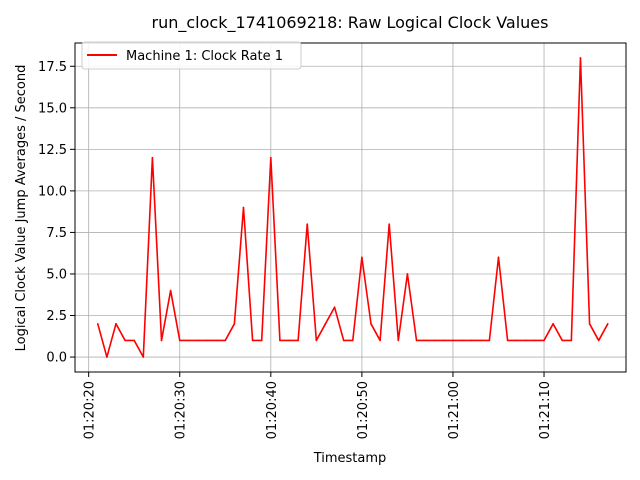 This screenshot has height=480, width=640. Describe the element at coordinates (56, 213) in the screenshot. I see `y-axis-ticks: 0.0 2.5 5.0 7.5 10.0 12.5 15.0 17.5` at that location.